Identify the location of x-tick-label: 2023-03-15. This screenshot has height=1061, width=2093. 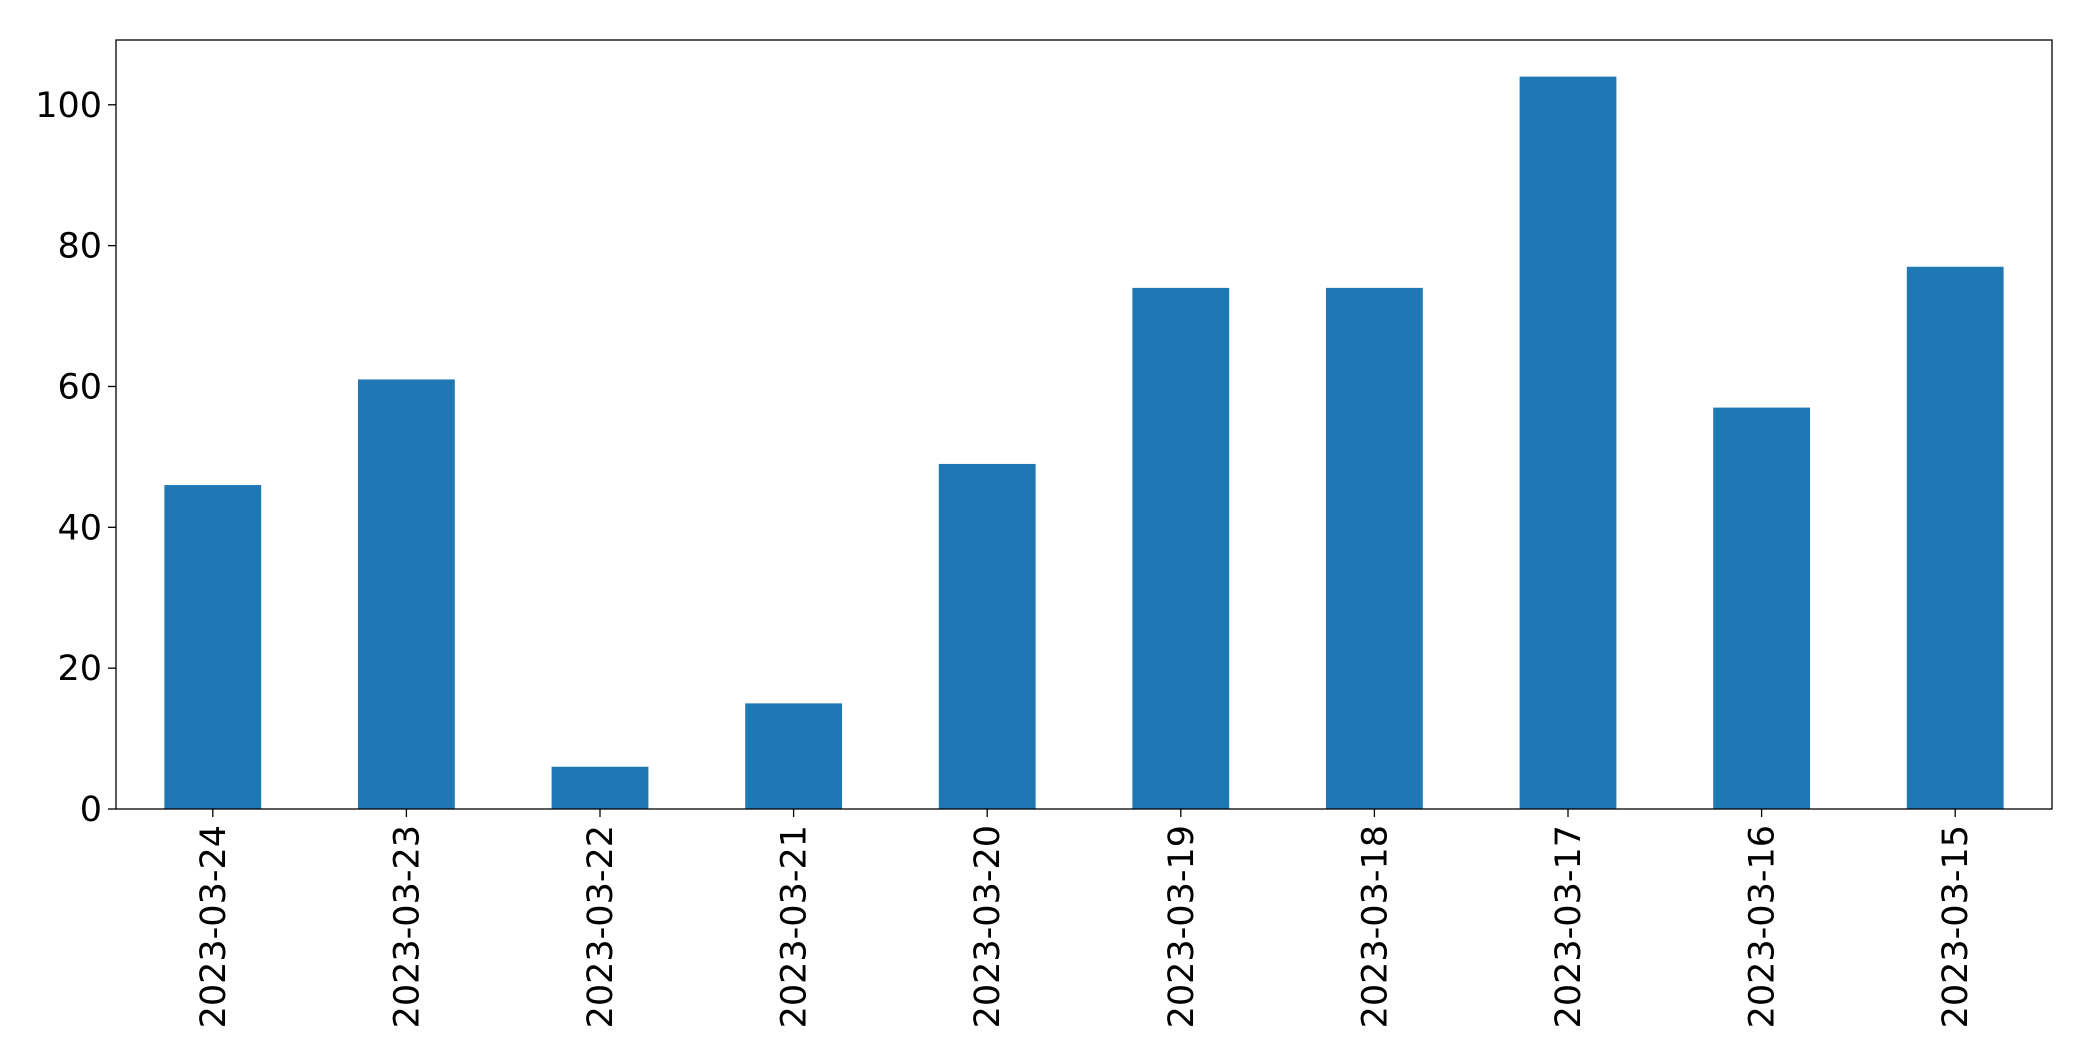
(1956, 926).